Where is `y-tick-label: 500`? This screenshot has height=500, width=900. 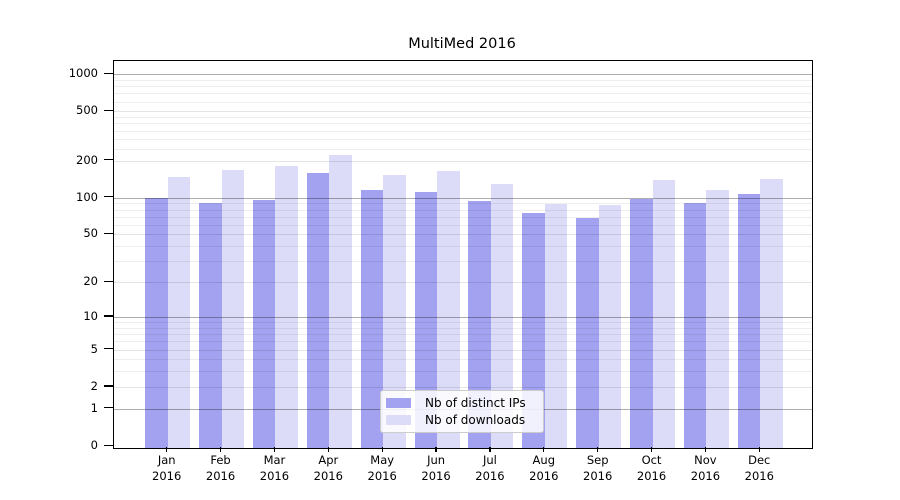
y-tick-label: 500 is located at coordinates (87, 110).